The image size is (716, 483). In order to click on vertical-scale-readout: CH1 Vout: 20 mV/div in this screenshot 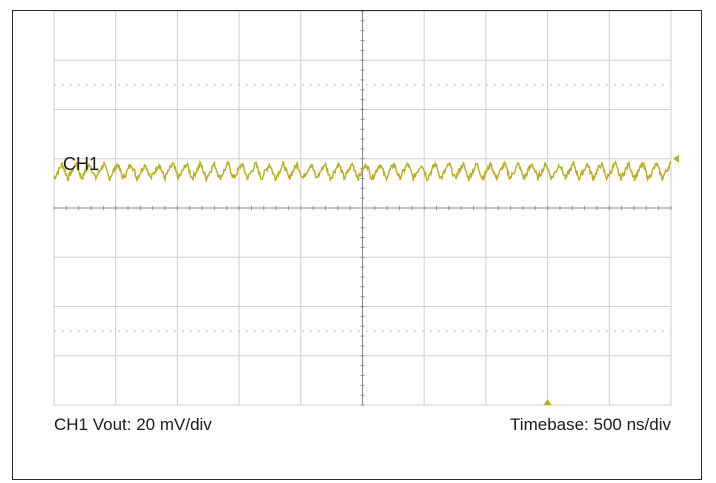, I will do `click(133, 424)`.